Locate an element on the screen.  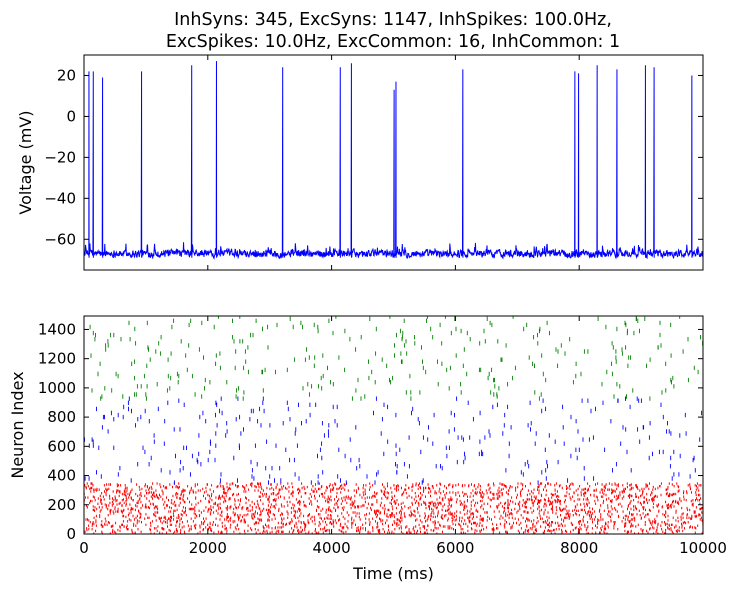
raster-ytick-label: 200 is located at coordinates (61, 505).